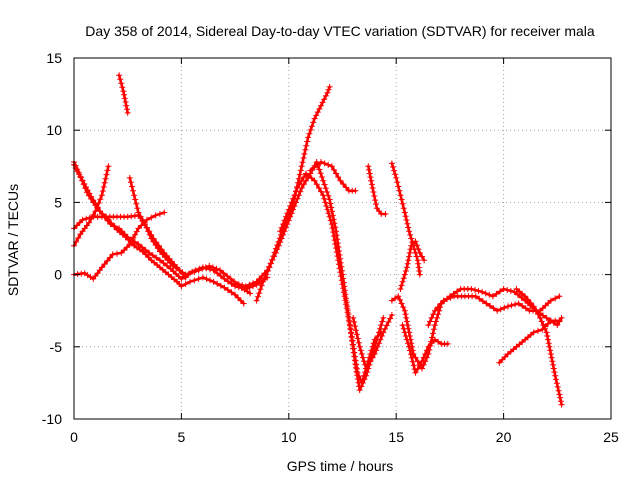 The height and width of the screenshot is (480, 640). What do you see at coordinates (54, 58) in the screenshot?
I see `y-tick-label: 15` at bounding box center [54, 58].